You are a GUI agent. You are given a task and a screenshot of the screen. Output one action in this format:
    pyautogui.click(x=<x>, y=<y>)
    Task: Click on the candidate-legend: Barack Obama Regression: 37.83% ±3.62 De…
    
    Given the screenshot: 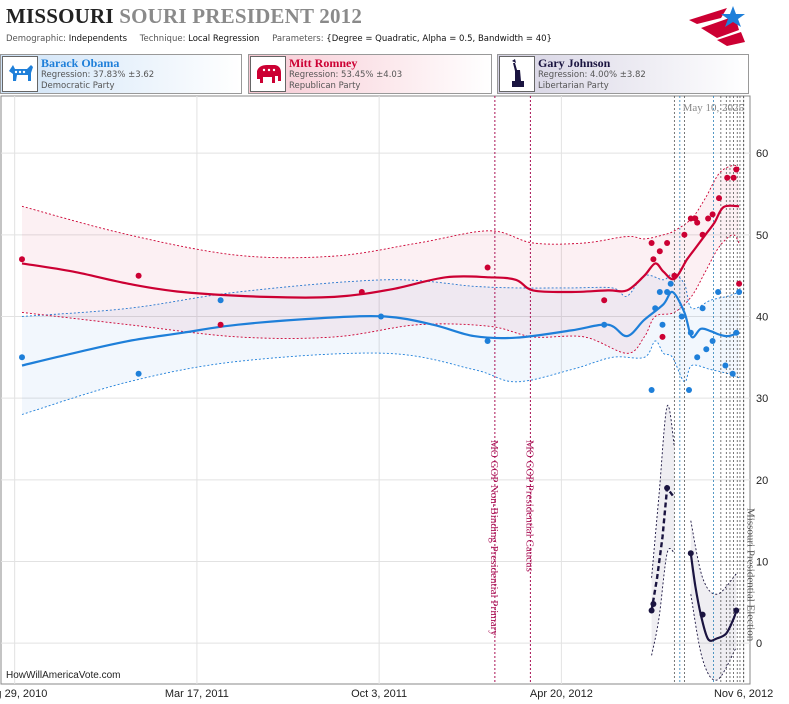 What is the action you would take?
    pyautogui.click(x=394, y=74)
    